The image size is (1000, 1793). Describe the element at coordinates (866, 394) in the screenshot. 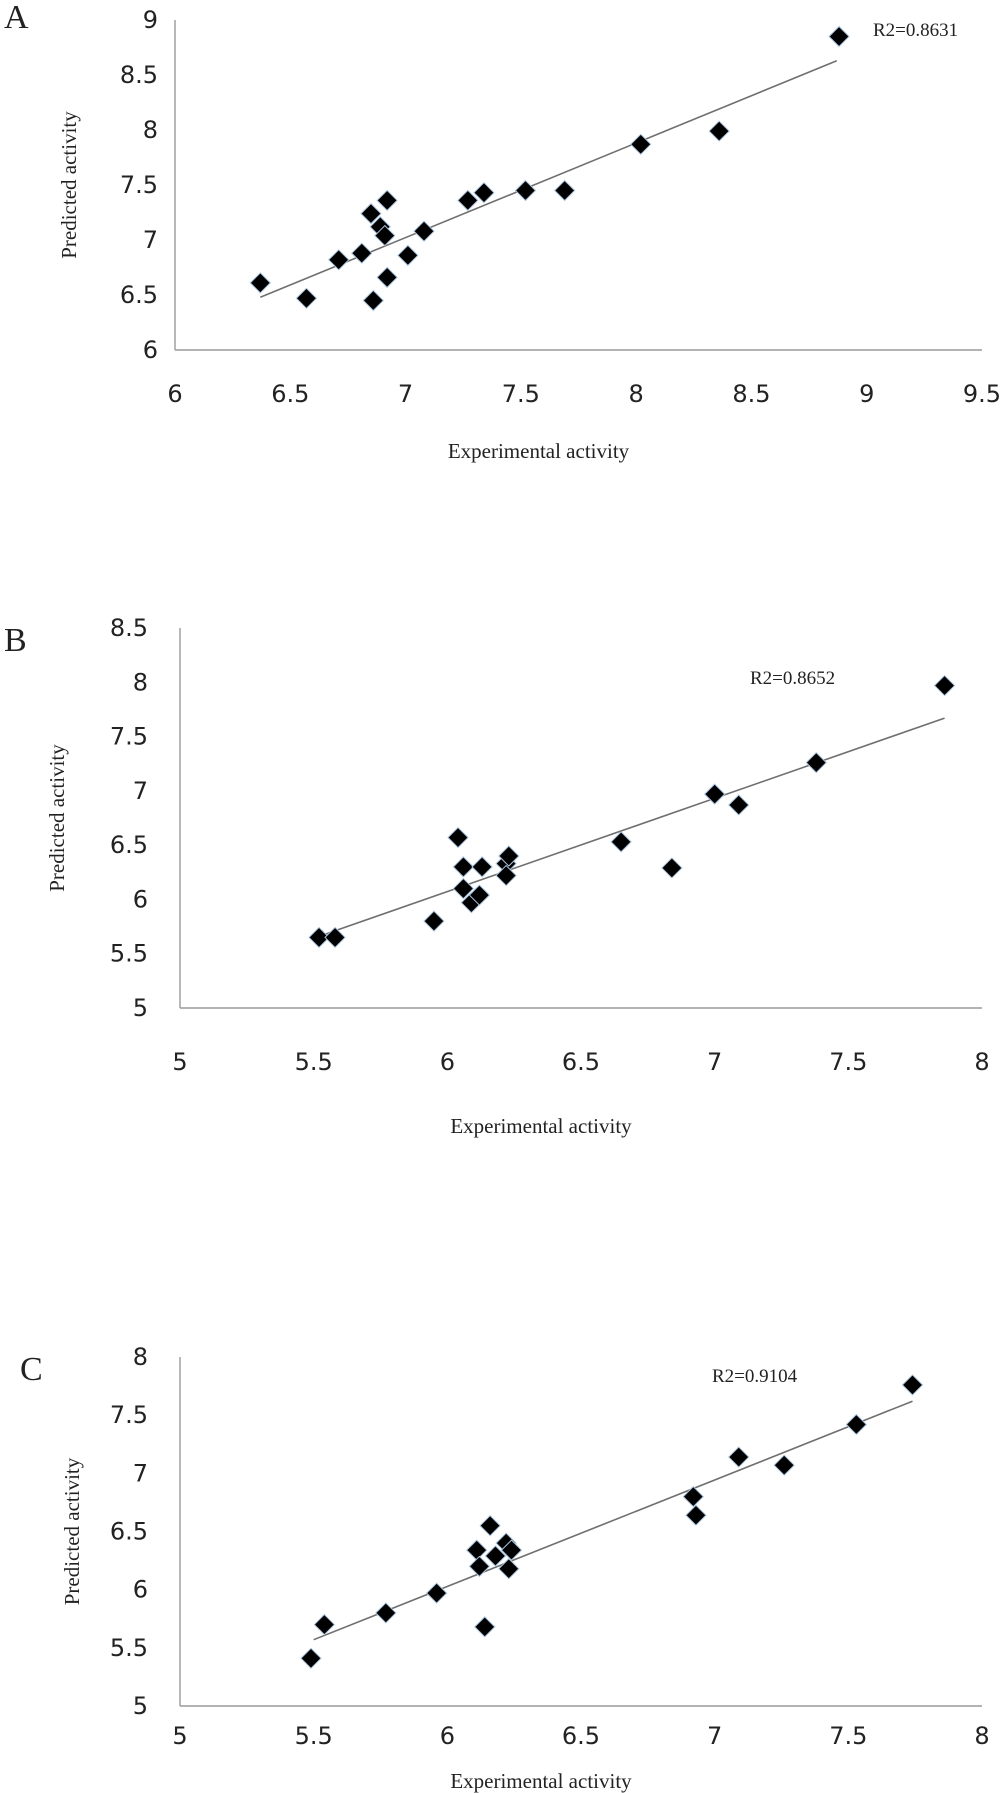

I see `x-tick-label: 9` at that location.